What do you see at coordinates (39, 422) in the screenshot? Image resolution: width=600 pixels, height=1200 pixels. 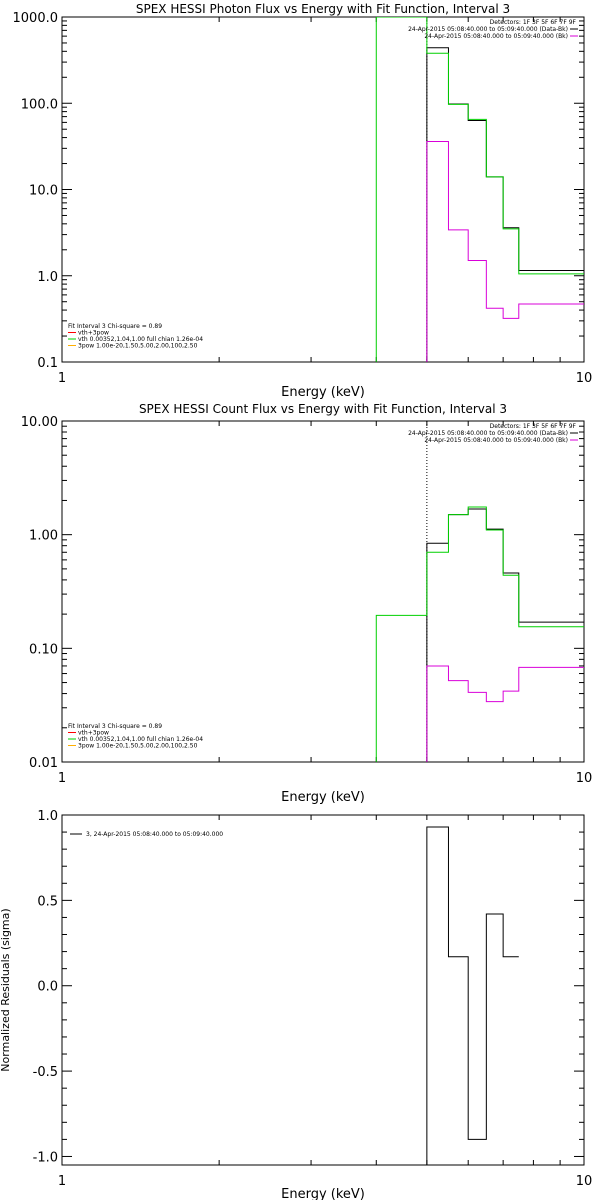 I see `y-tick-label: 10.00` at bounding box center [39, 422].